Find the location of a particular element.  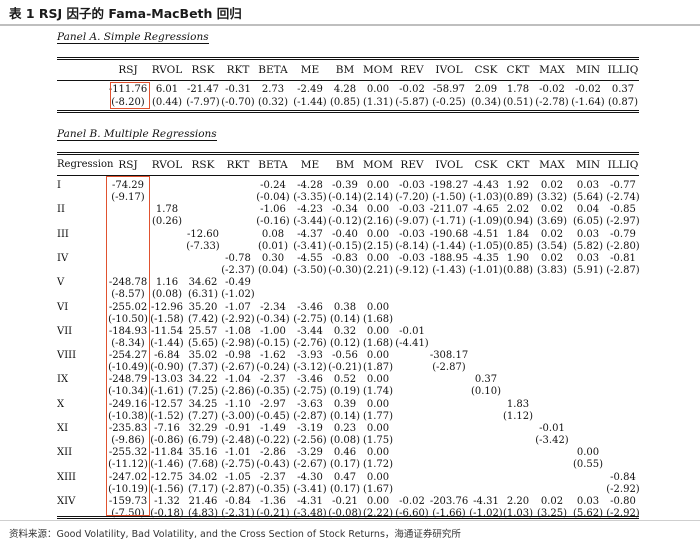

panel-b-tstat-cell: (-0.34) is located at coordinates (273, 319).